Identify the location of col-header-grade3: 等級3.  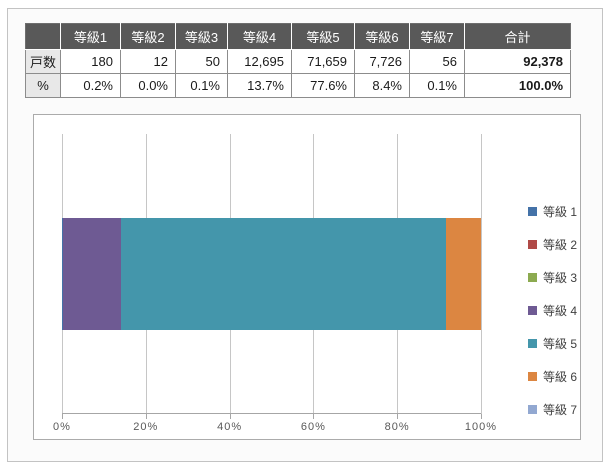
(201, 36).